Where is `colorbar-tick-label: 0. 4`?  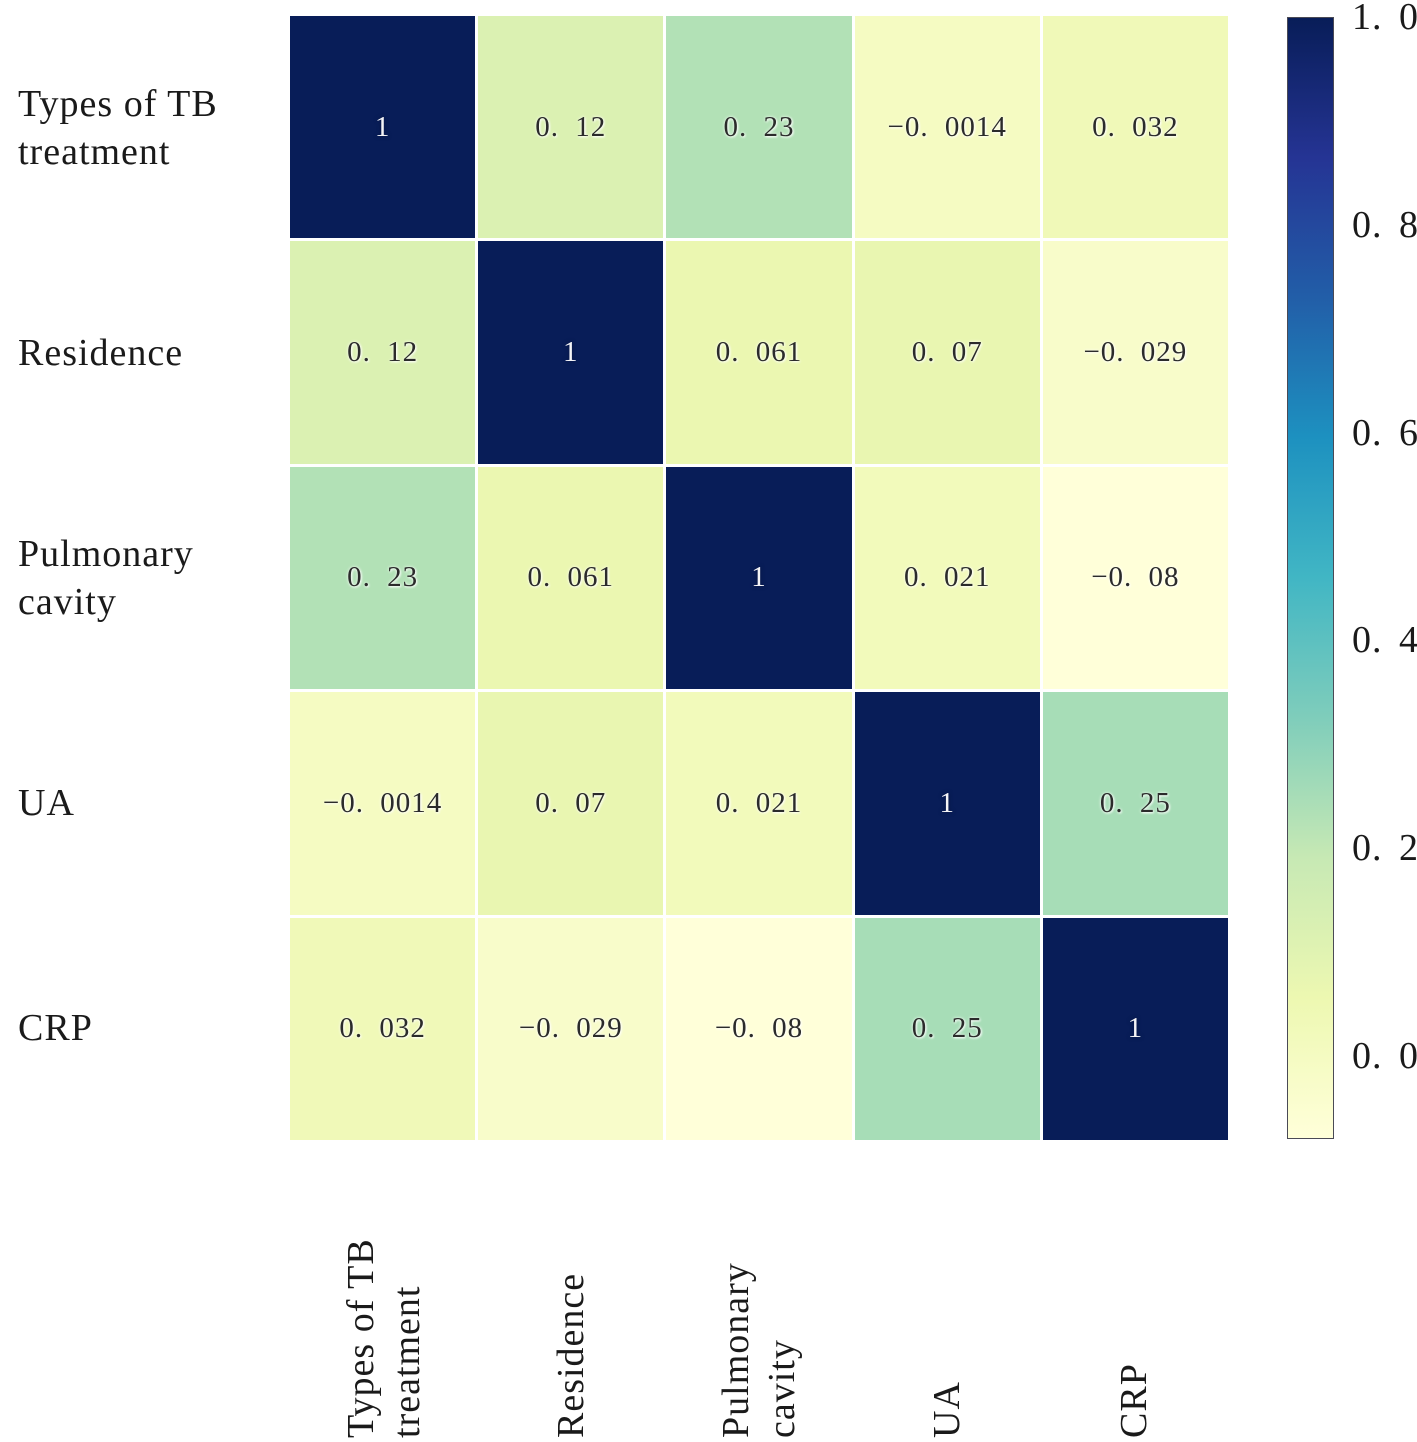
colorbar-tick-label: 0. 4 is located at coordinates (1384, 640).